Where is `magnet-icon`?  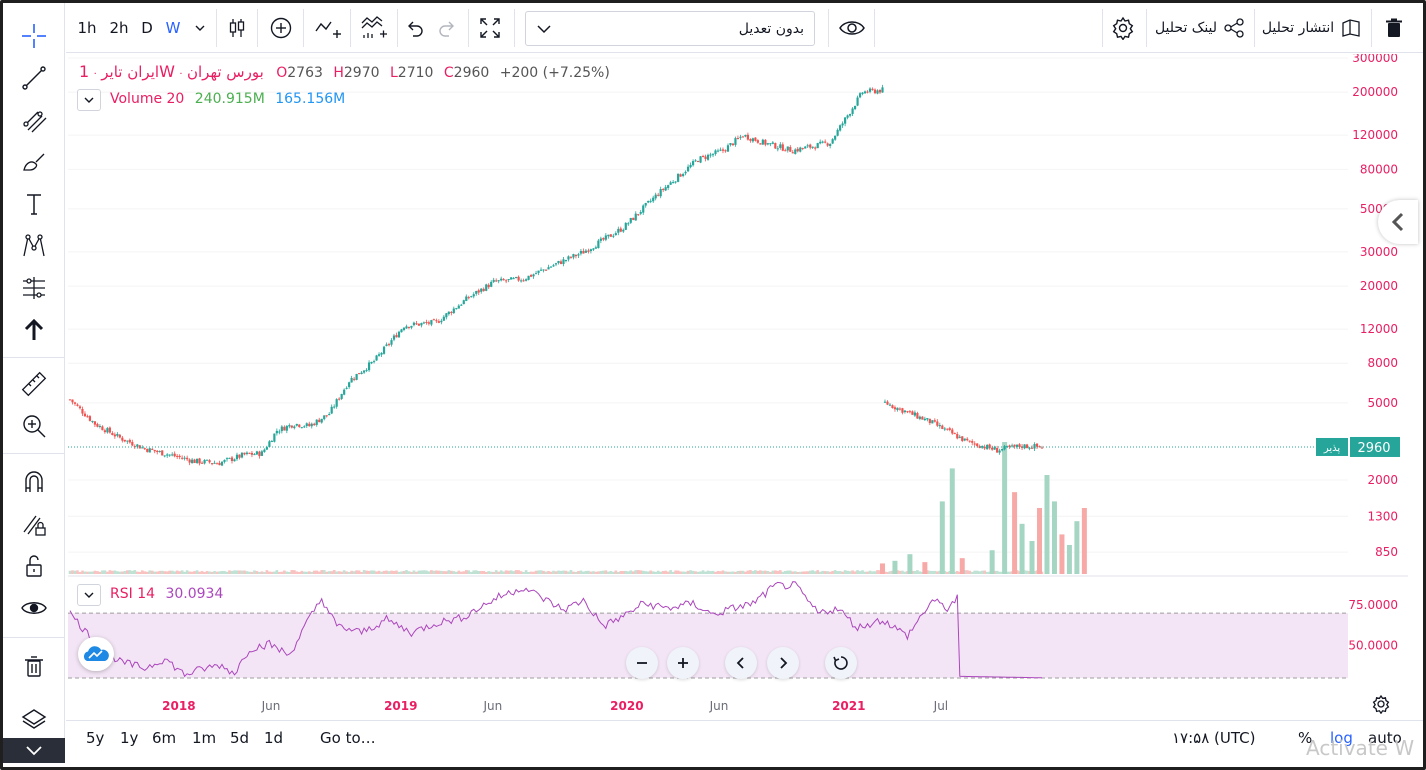 magnet-icon is located at coordinates (34, 482).